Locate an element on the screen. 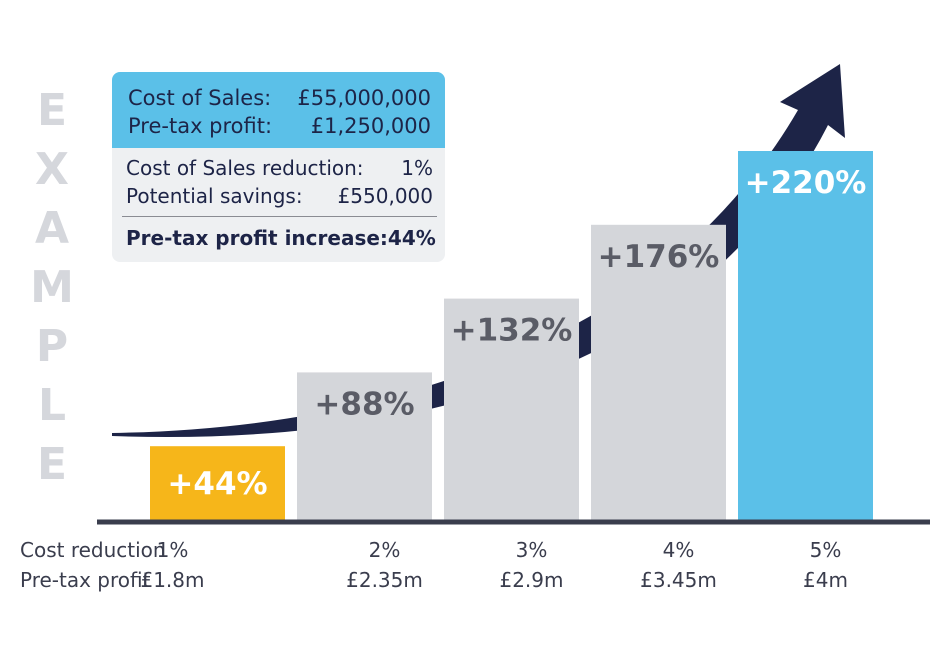  watermark-letter-4: M is located at coordinates (52, 287).